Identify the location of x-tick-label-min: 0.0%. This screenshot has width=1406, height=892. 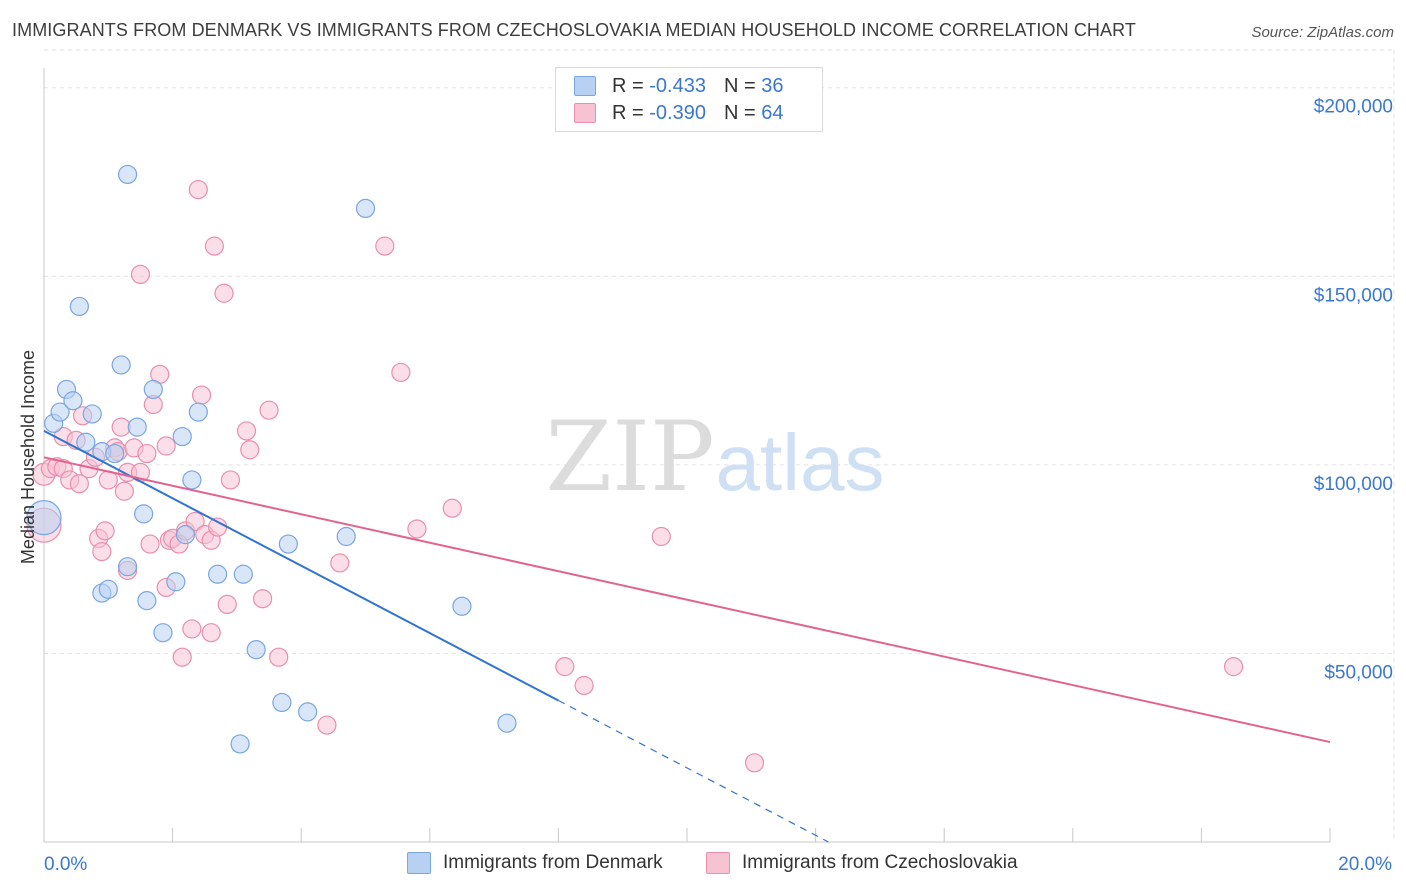
(65, 864).